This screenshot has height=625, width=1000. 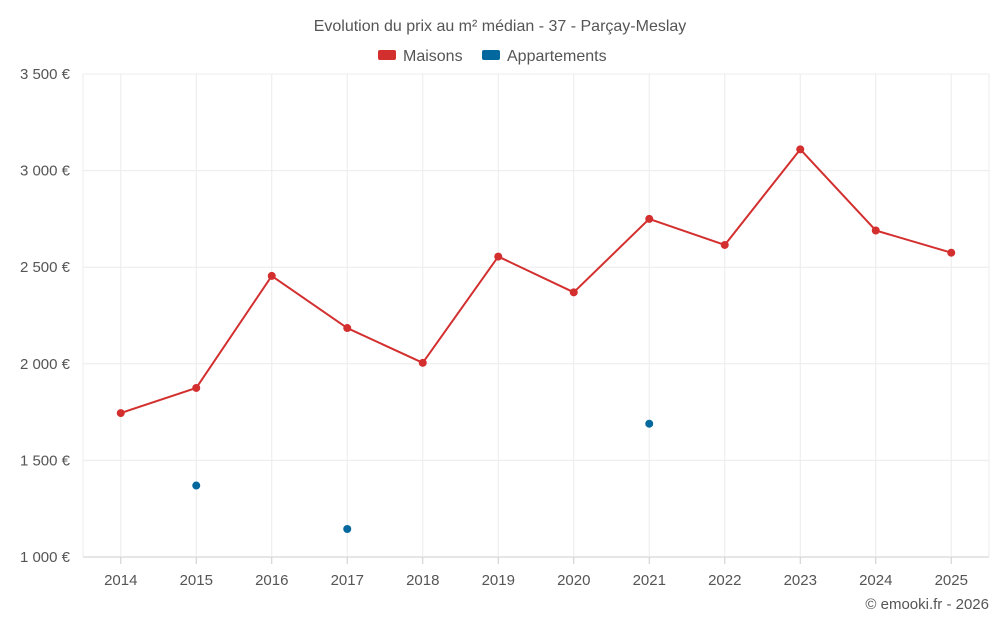 What do you see at coordinates (498, 580) in the screenshot?
I see `x-tick-label: 2019` at bounding box center [498, 580].